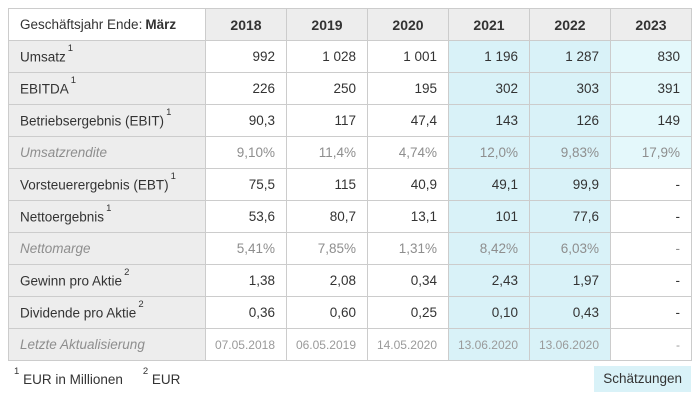  I want to click on table-cell: 0,43, so click(570, 312).